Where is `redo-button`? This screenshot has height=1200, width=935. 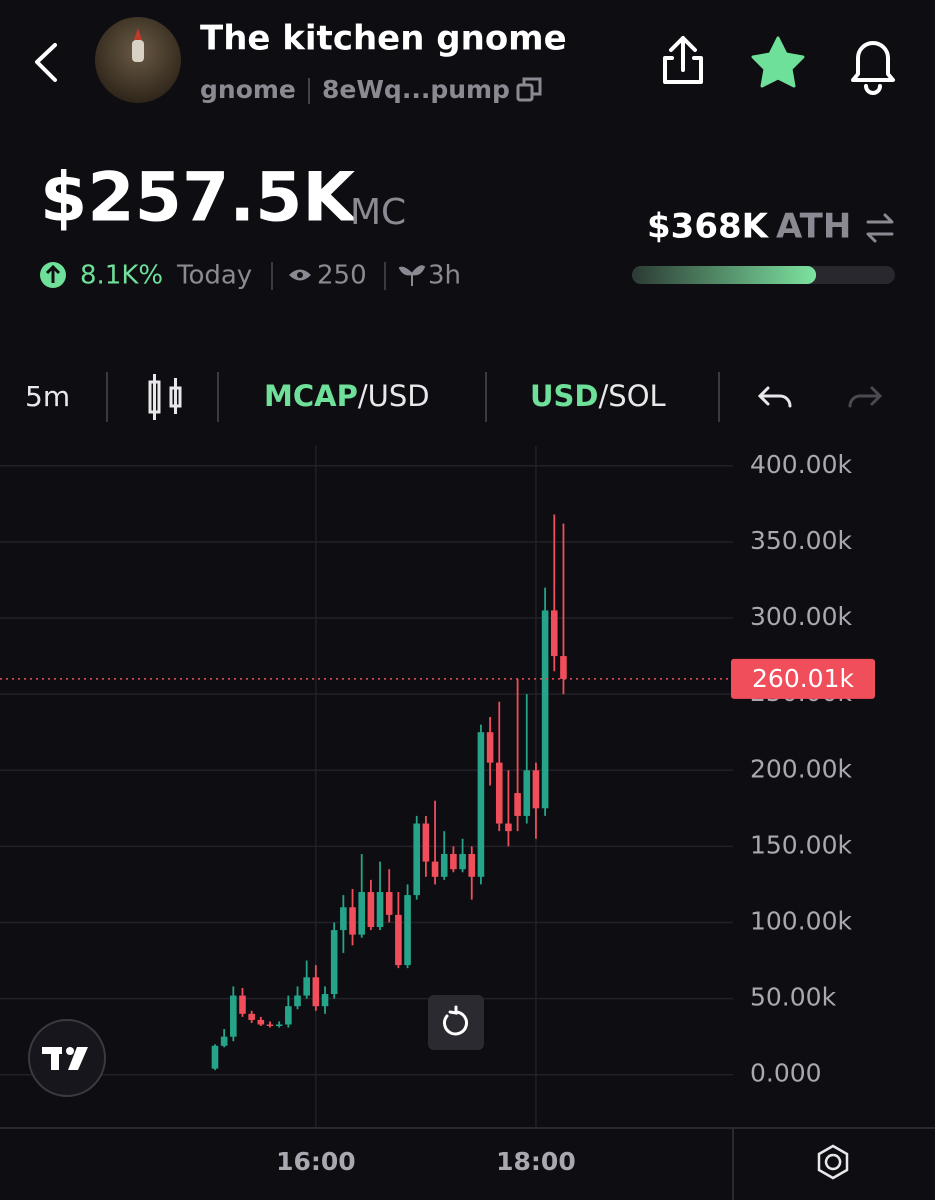 redo-button is located at coordinates (865, 397).